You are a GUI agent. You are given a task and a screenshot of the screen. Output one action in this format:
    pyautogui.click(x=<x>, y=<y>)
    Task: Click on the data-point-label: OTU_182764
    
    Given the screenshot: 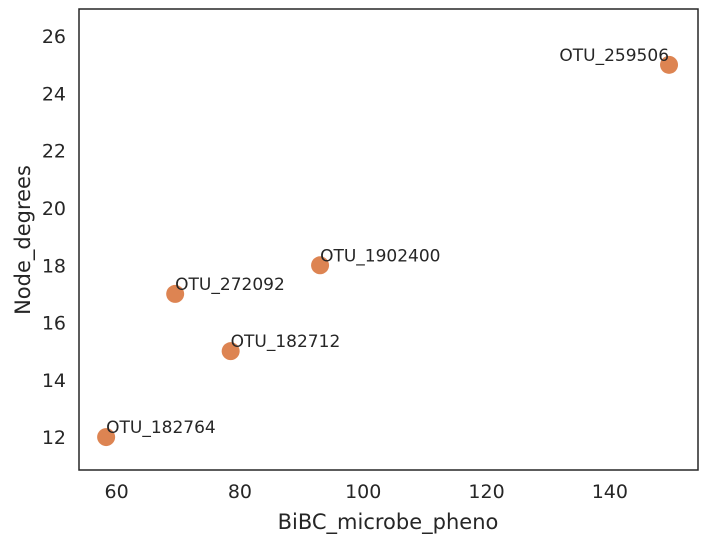 What is the action you would take?
    pyautogui.click(x=161, y=428)
    